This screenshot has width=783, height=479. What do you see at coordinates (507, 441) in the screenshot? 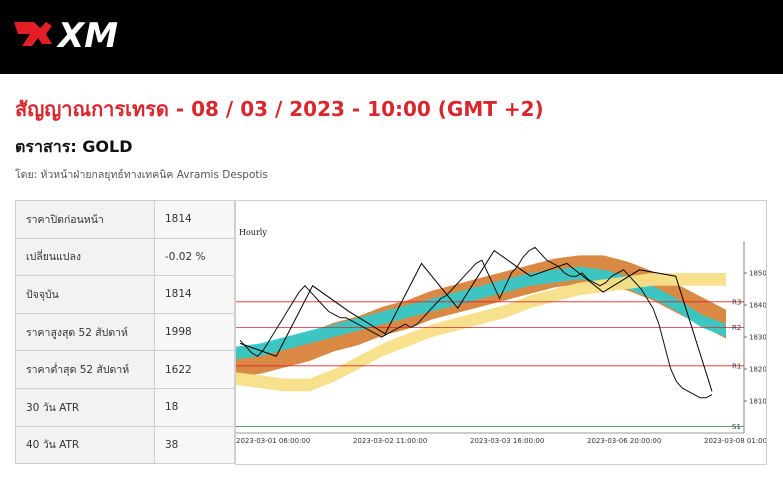
I see `x-tick-label: 2023-03-03 16:00:00` at bounding box center [507, 441].